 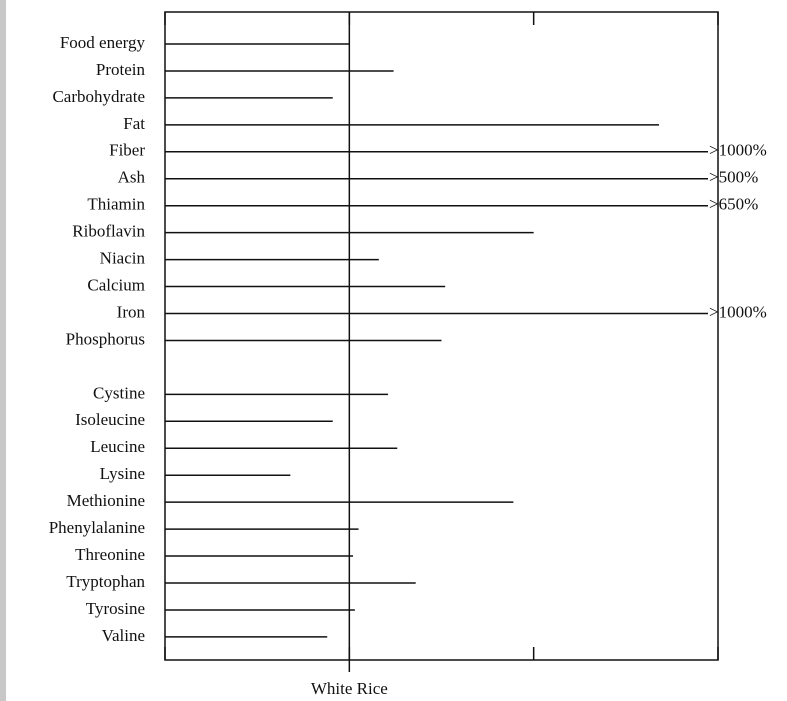 What do you see at coordinates (105, 581) in the screenshot?
I see `category-label: Tryptophan` at bounding box center [105, 581].